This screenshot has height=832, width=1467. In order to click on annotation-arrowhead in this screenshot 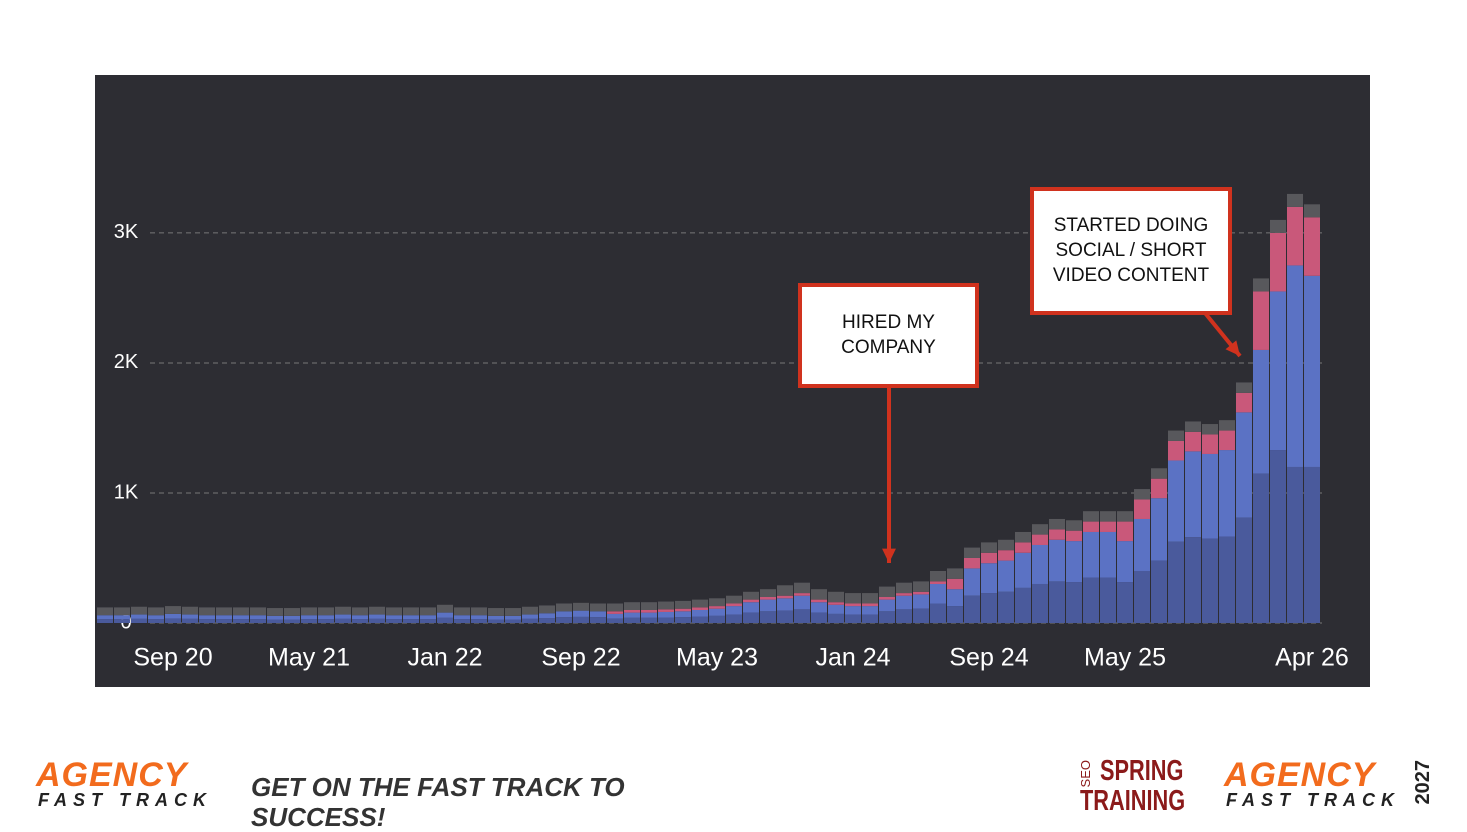, I will do `click(1232, 348)`.